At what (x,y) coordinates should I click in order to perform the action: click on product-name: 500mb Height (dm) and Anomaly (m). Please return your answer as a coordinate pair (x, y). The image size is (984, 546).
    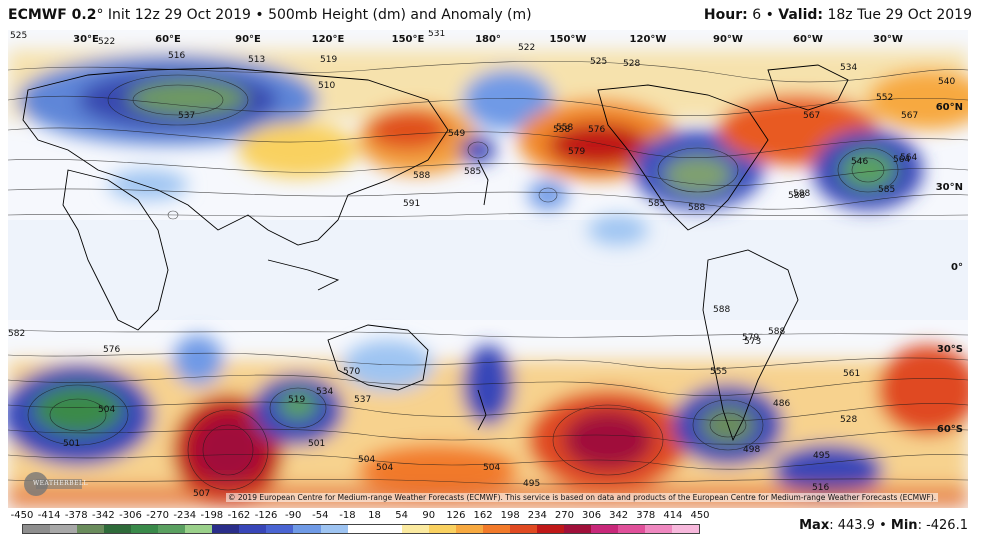
    Looking at the image, I should click on (400, 15).